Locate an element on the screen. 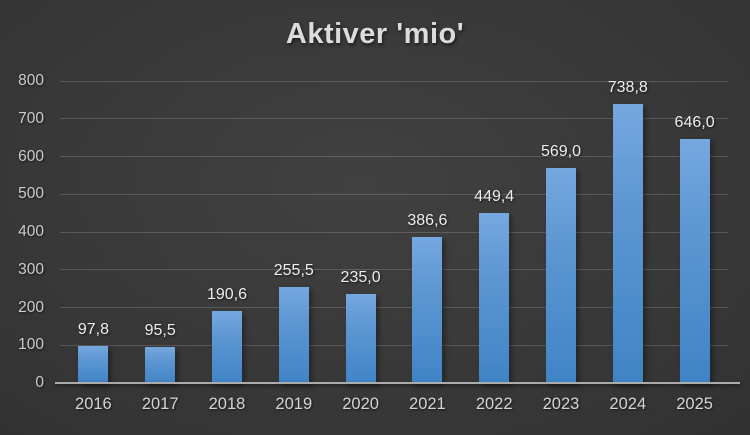 The height and width of the screenshot is (435, 750). y-axis-label: 300 is located at coordinates (31, 269).